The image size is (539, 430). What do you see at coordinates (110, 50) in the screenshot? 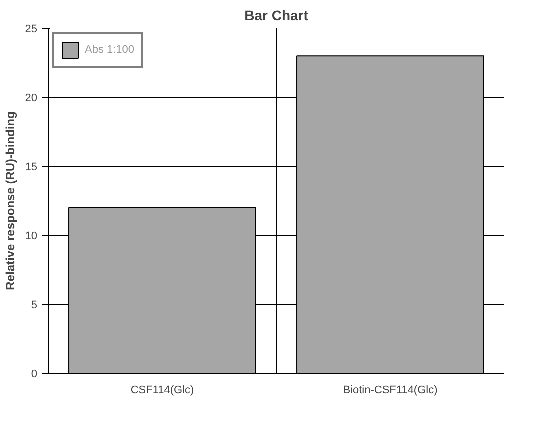
I see `legend-label: Abs 1:100` at bounding box center [110, 50].